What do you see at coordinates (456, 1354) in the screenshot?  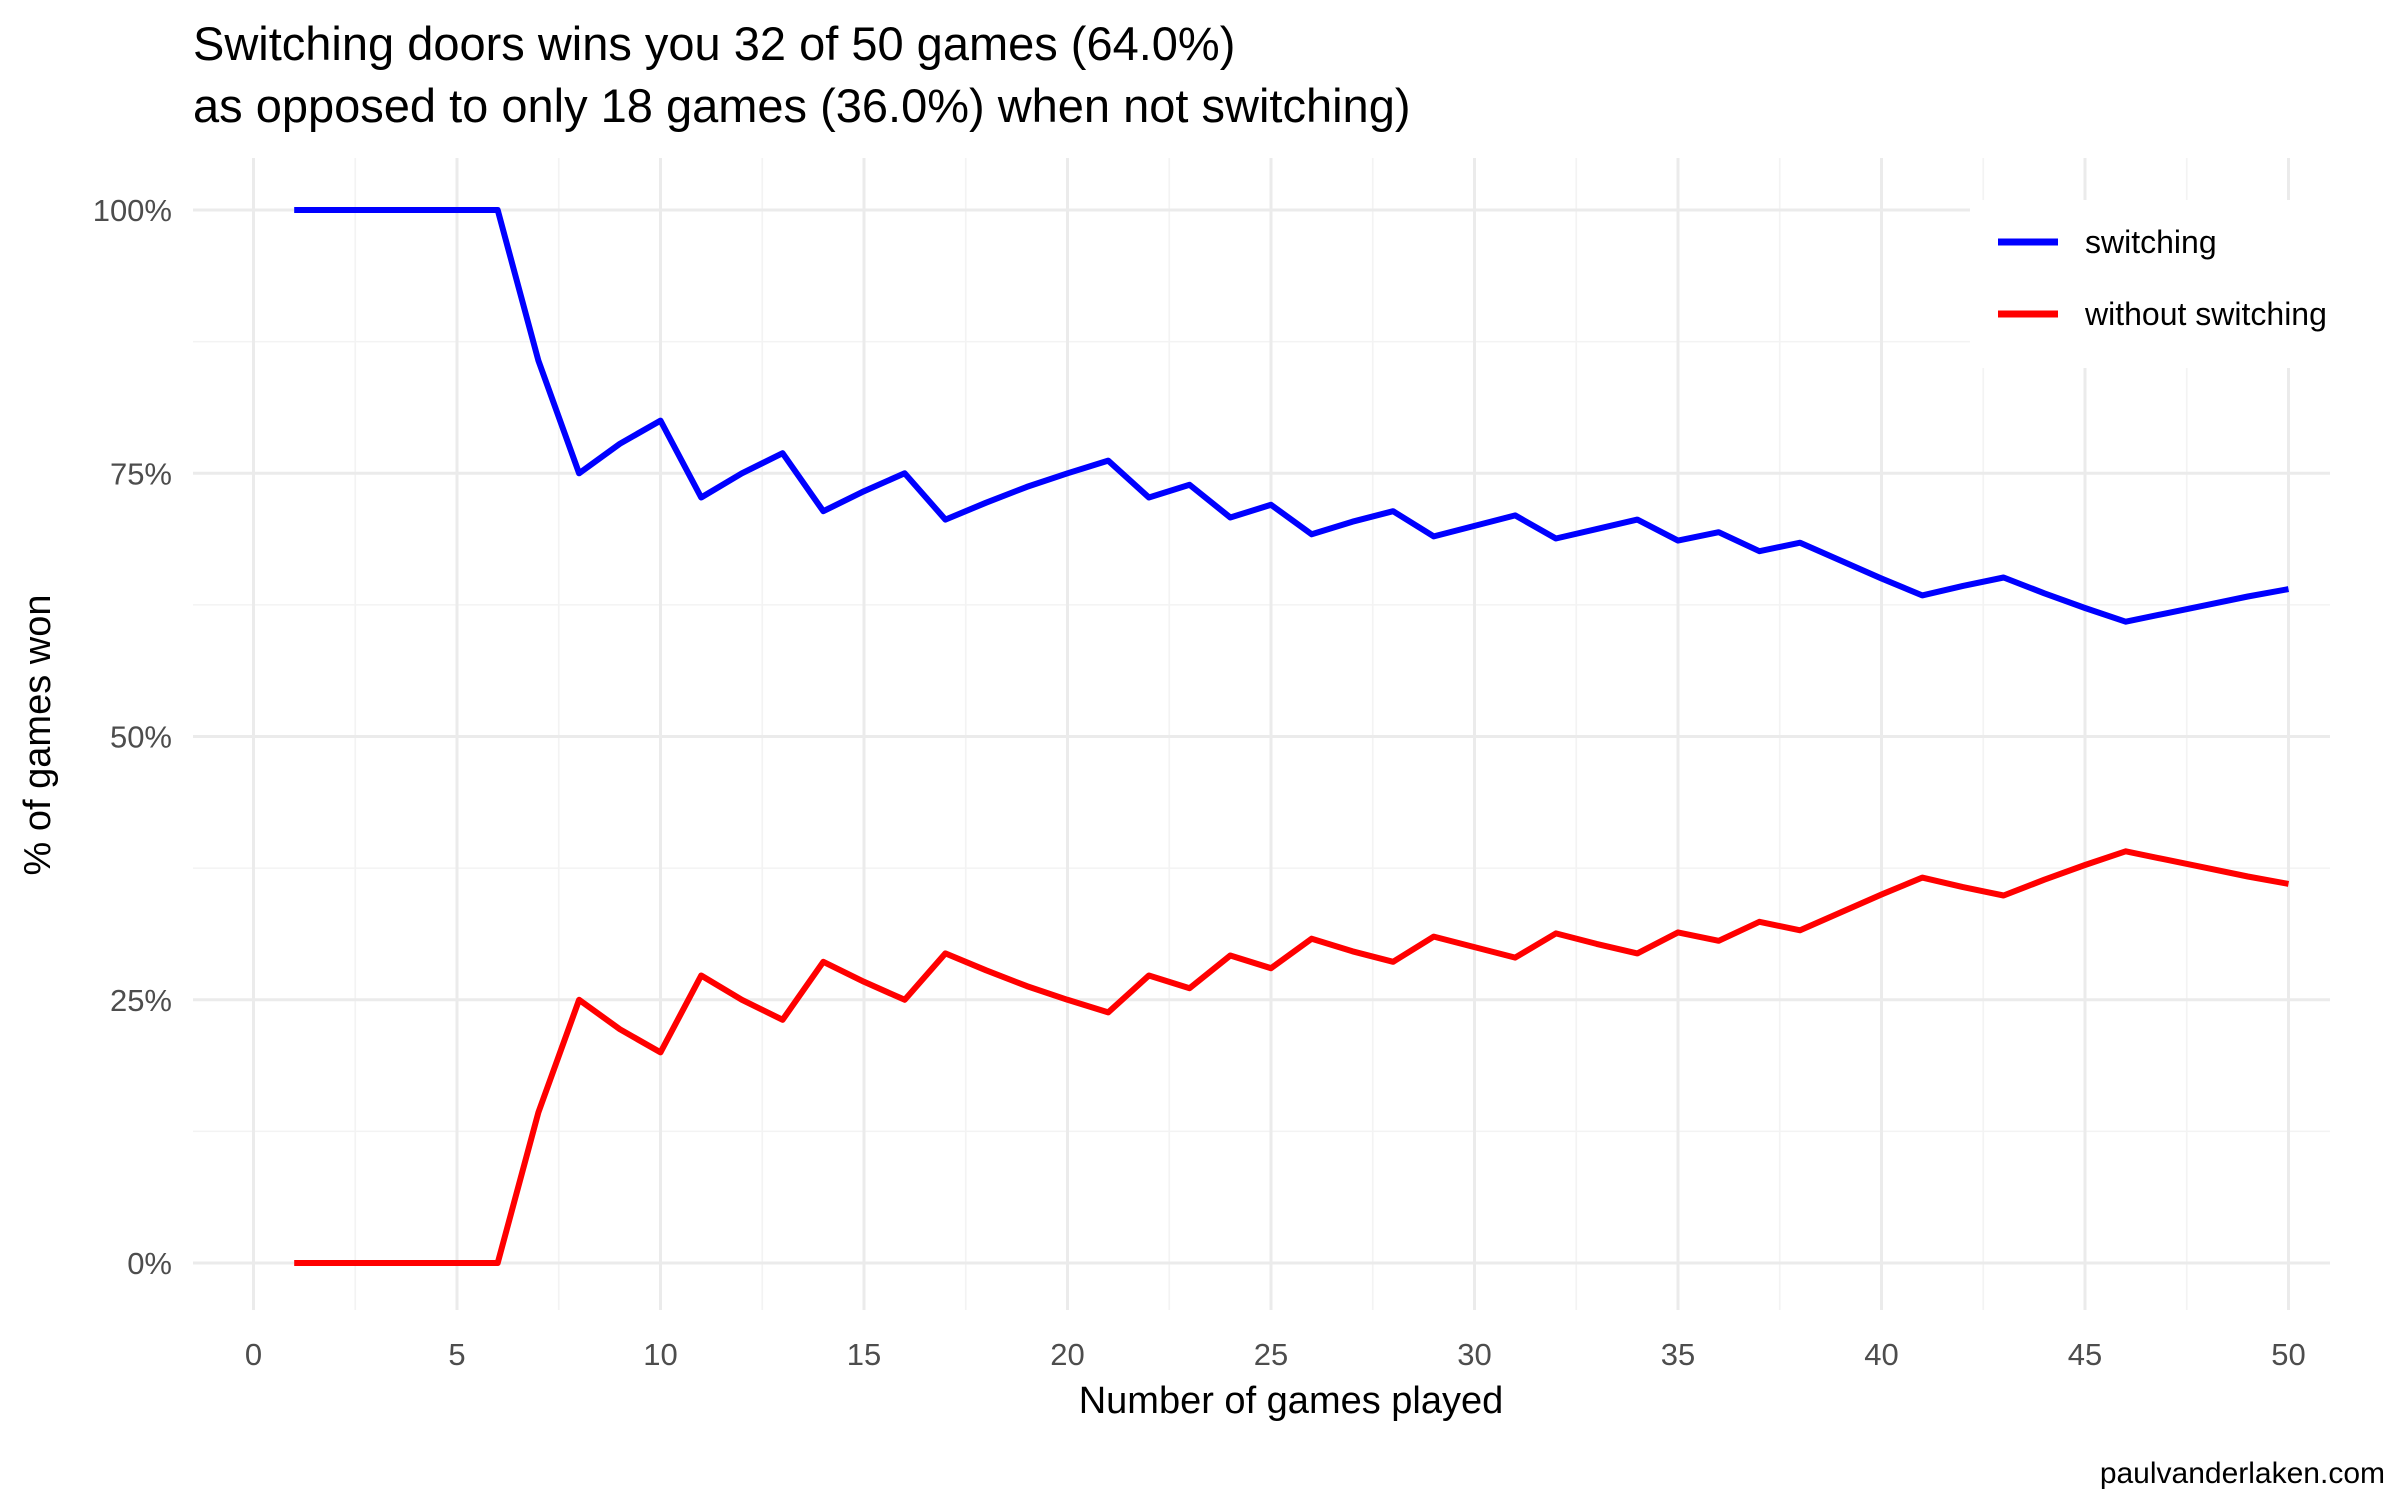 I see `x-tick-label: 5` at bounding box center [456, 1354].